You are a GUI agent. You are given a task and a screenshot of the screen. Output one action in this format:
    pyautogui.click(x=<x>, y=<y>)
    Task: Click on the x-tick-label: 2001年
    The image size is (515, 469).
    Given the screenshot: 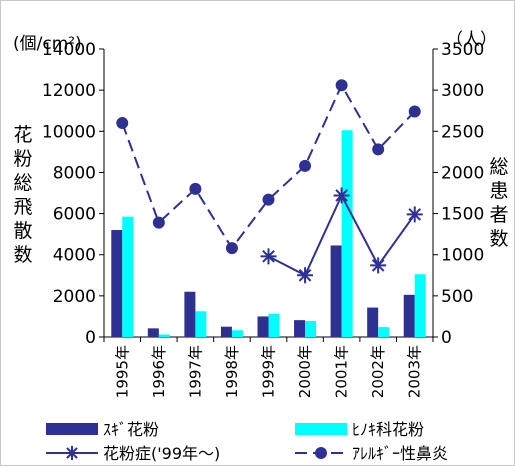 What is the action you would take?
    pyautogui.click(x=342, y=371)
    